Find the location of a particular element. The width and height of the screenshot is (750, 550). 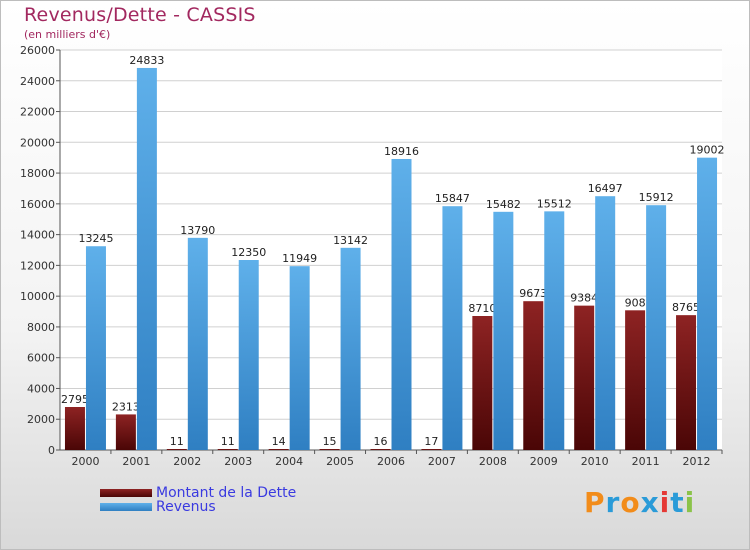

y-tick-label: 12000 is located at coordinates (37, 265).